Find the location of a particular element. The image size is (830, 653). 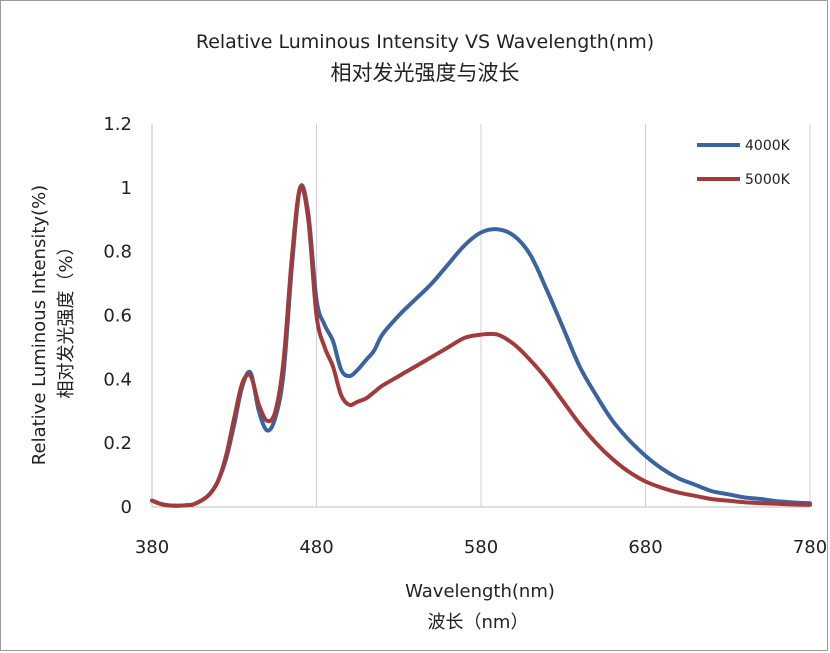

y-axis-label-cn: 相对发光强度（%） is located at coordinates (66, 317).